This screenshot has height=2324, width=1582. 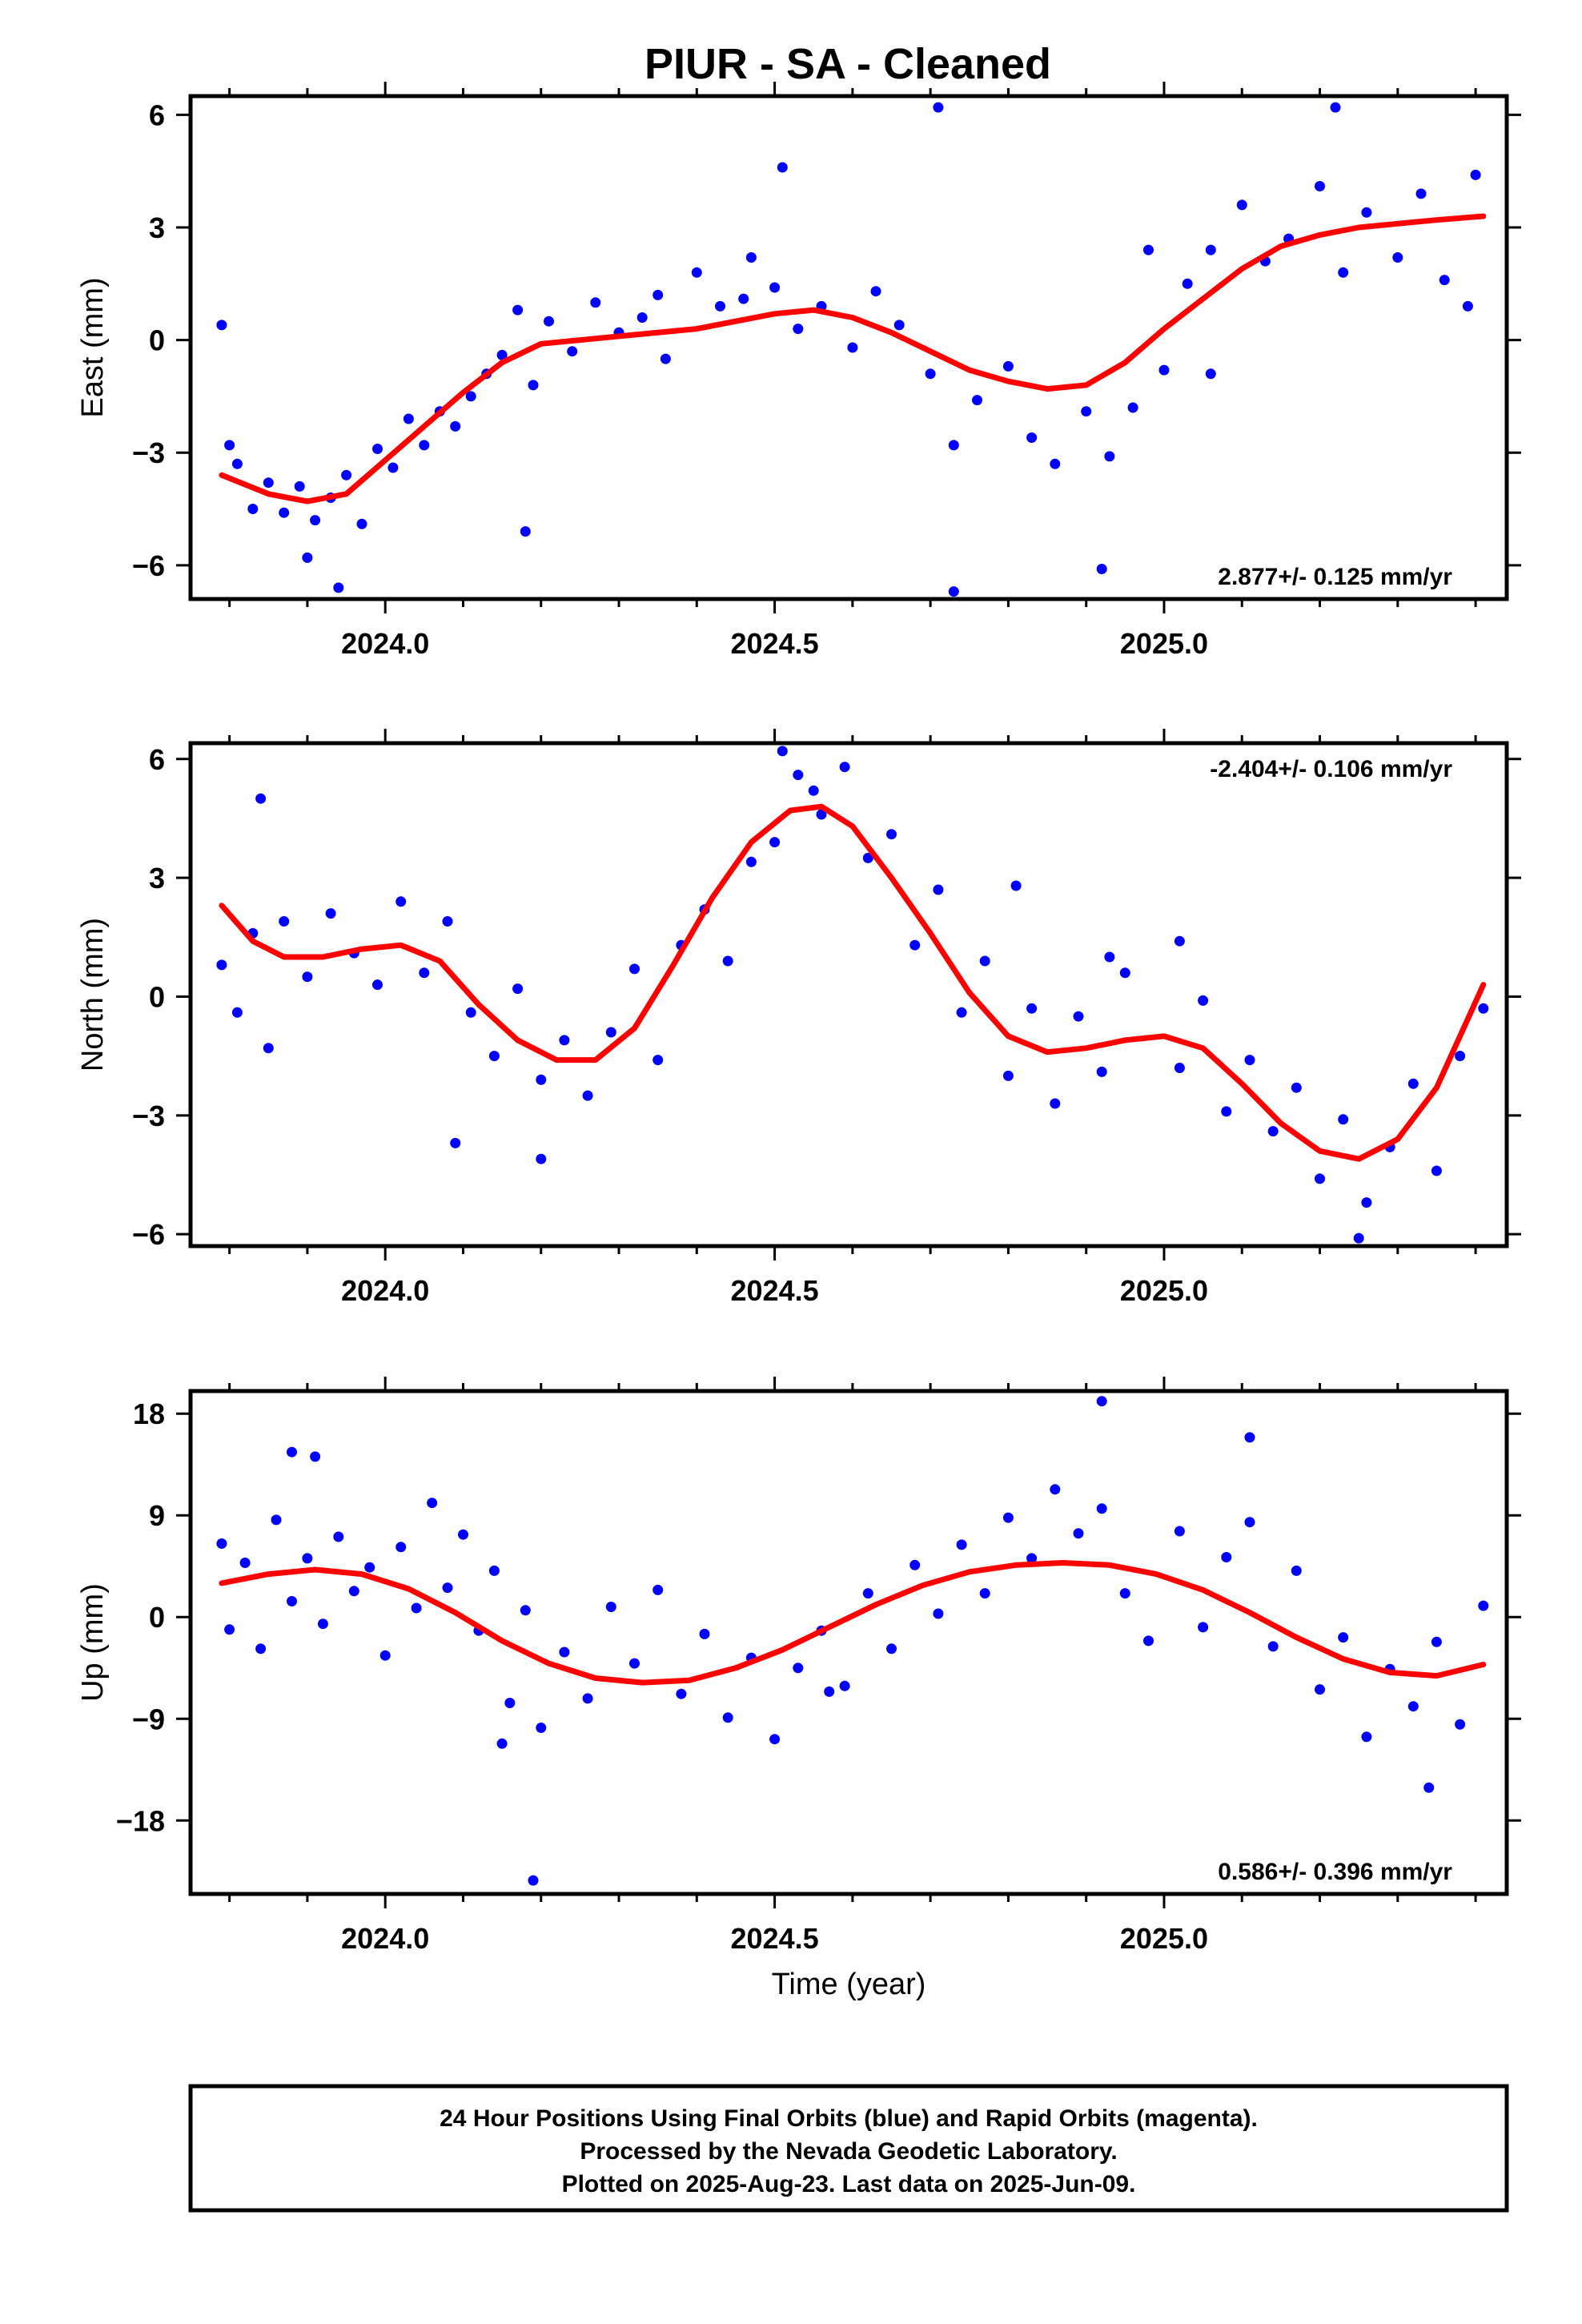 What do you see at coordinates (148, 452) in the screenshot?
I see `east-y-tick-label: −3` at bounding box center [148, 452].